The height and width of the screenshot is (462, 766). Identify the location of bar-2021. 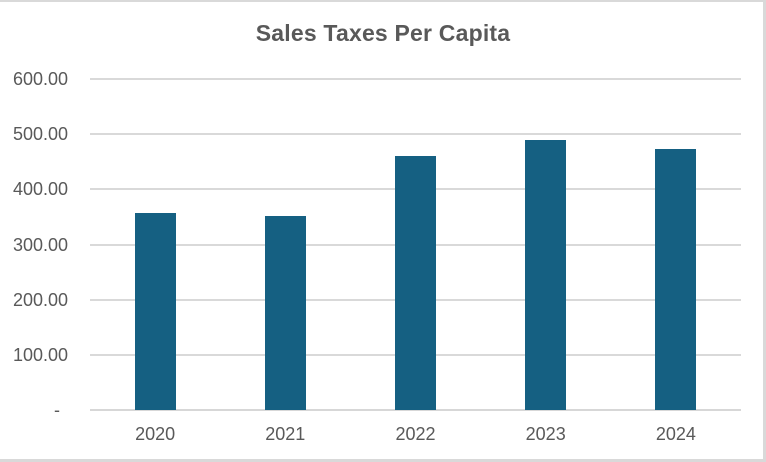
(285, 312).